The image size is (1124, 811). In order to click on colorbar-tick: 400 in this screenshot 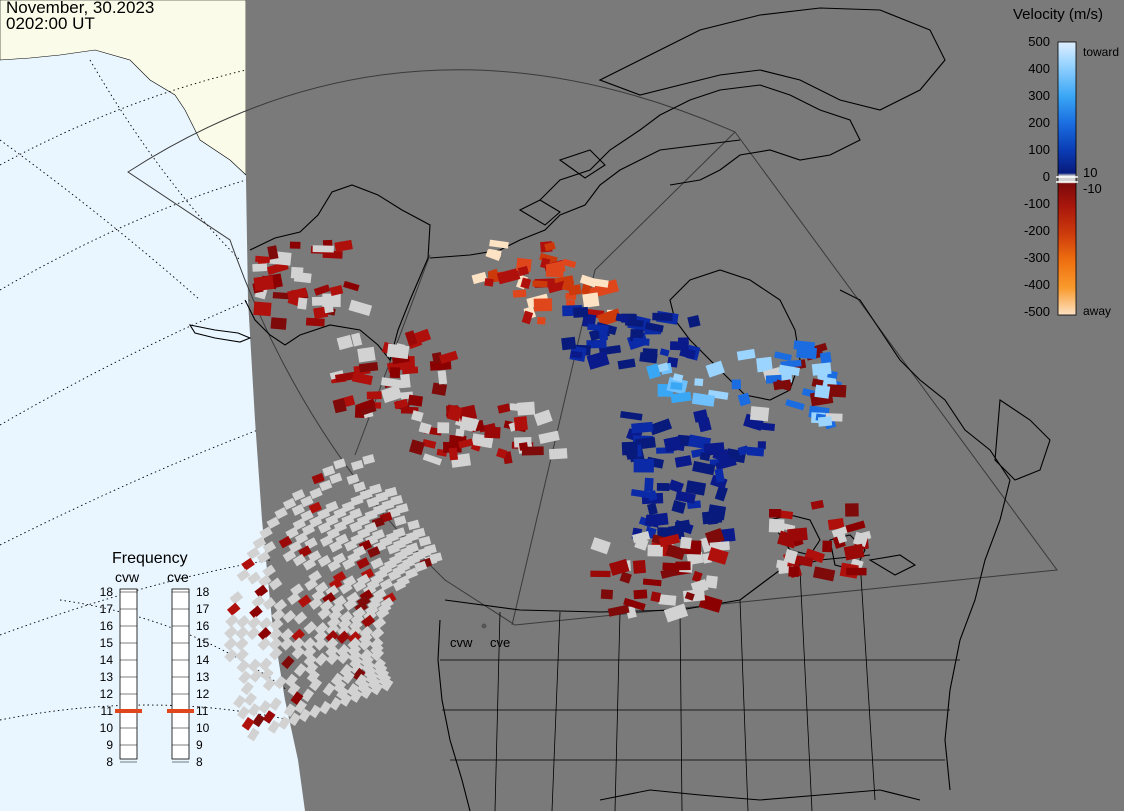, I will do `click(1039, 68)`.